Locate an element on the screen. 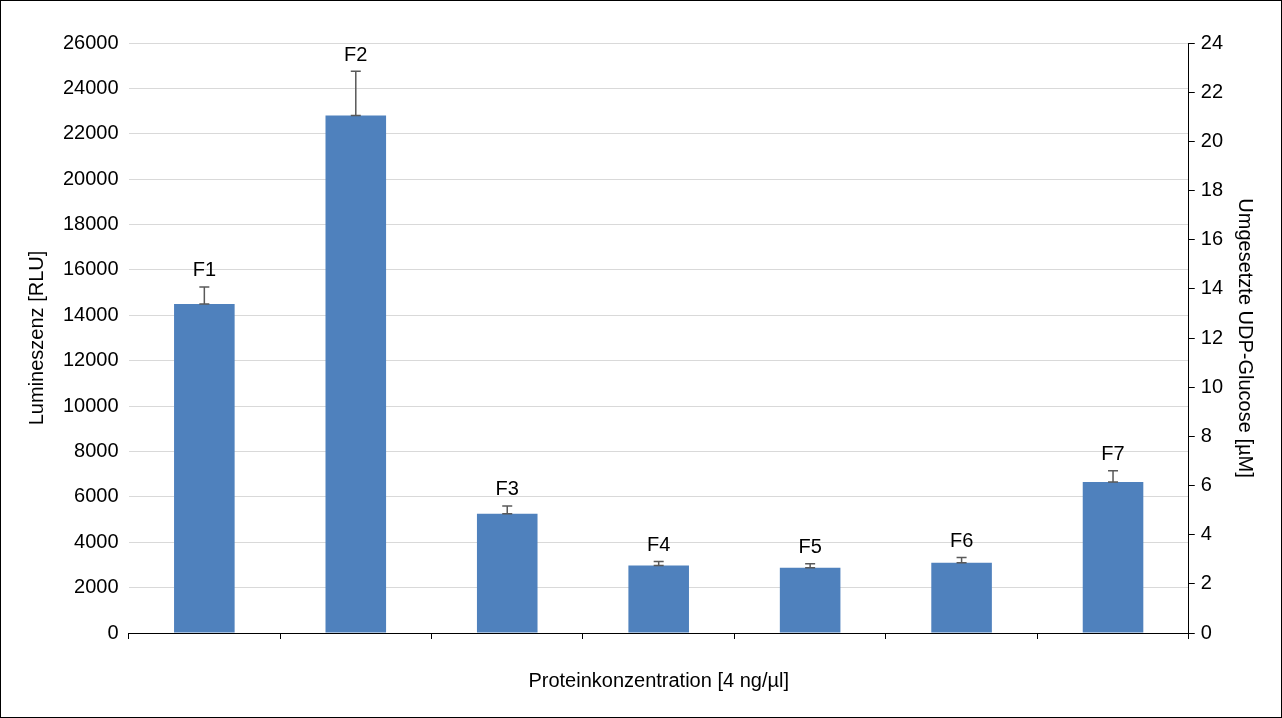 The width and height of the screenshot is (1282, 718). y2-tick-label: 4 is located at coordinates (1206, 533).